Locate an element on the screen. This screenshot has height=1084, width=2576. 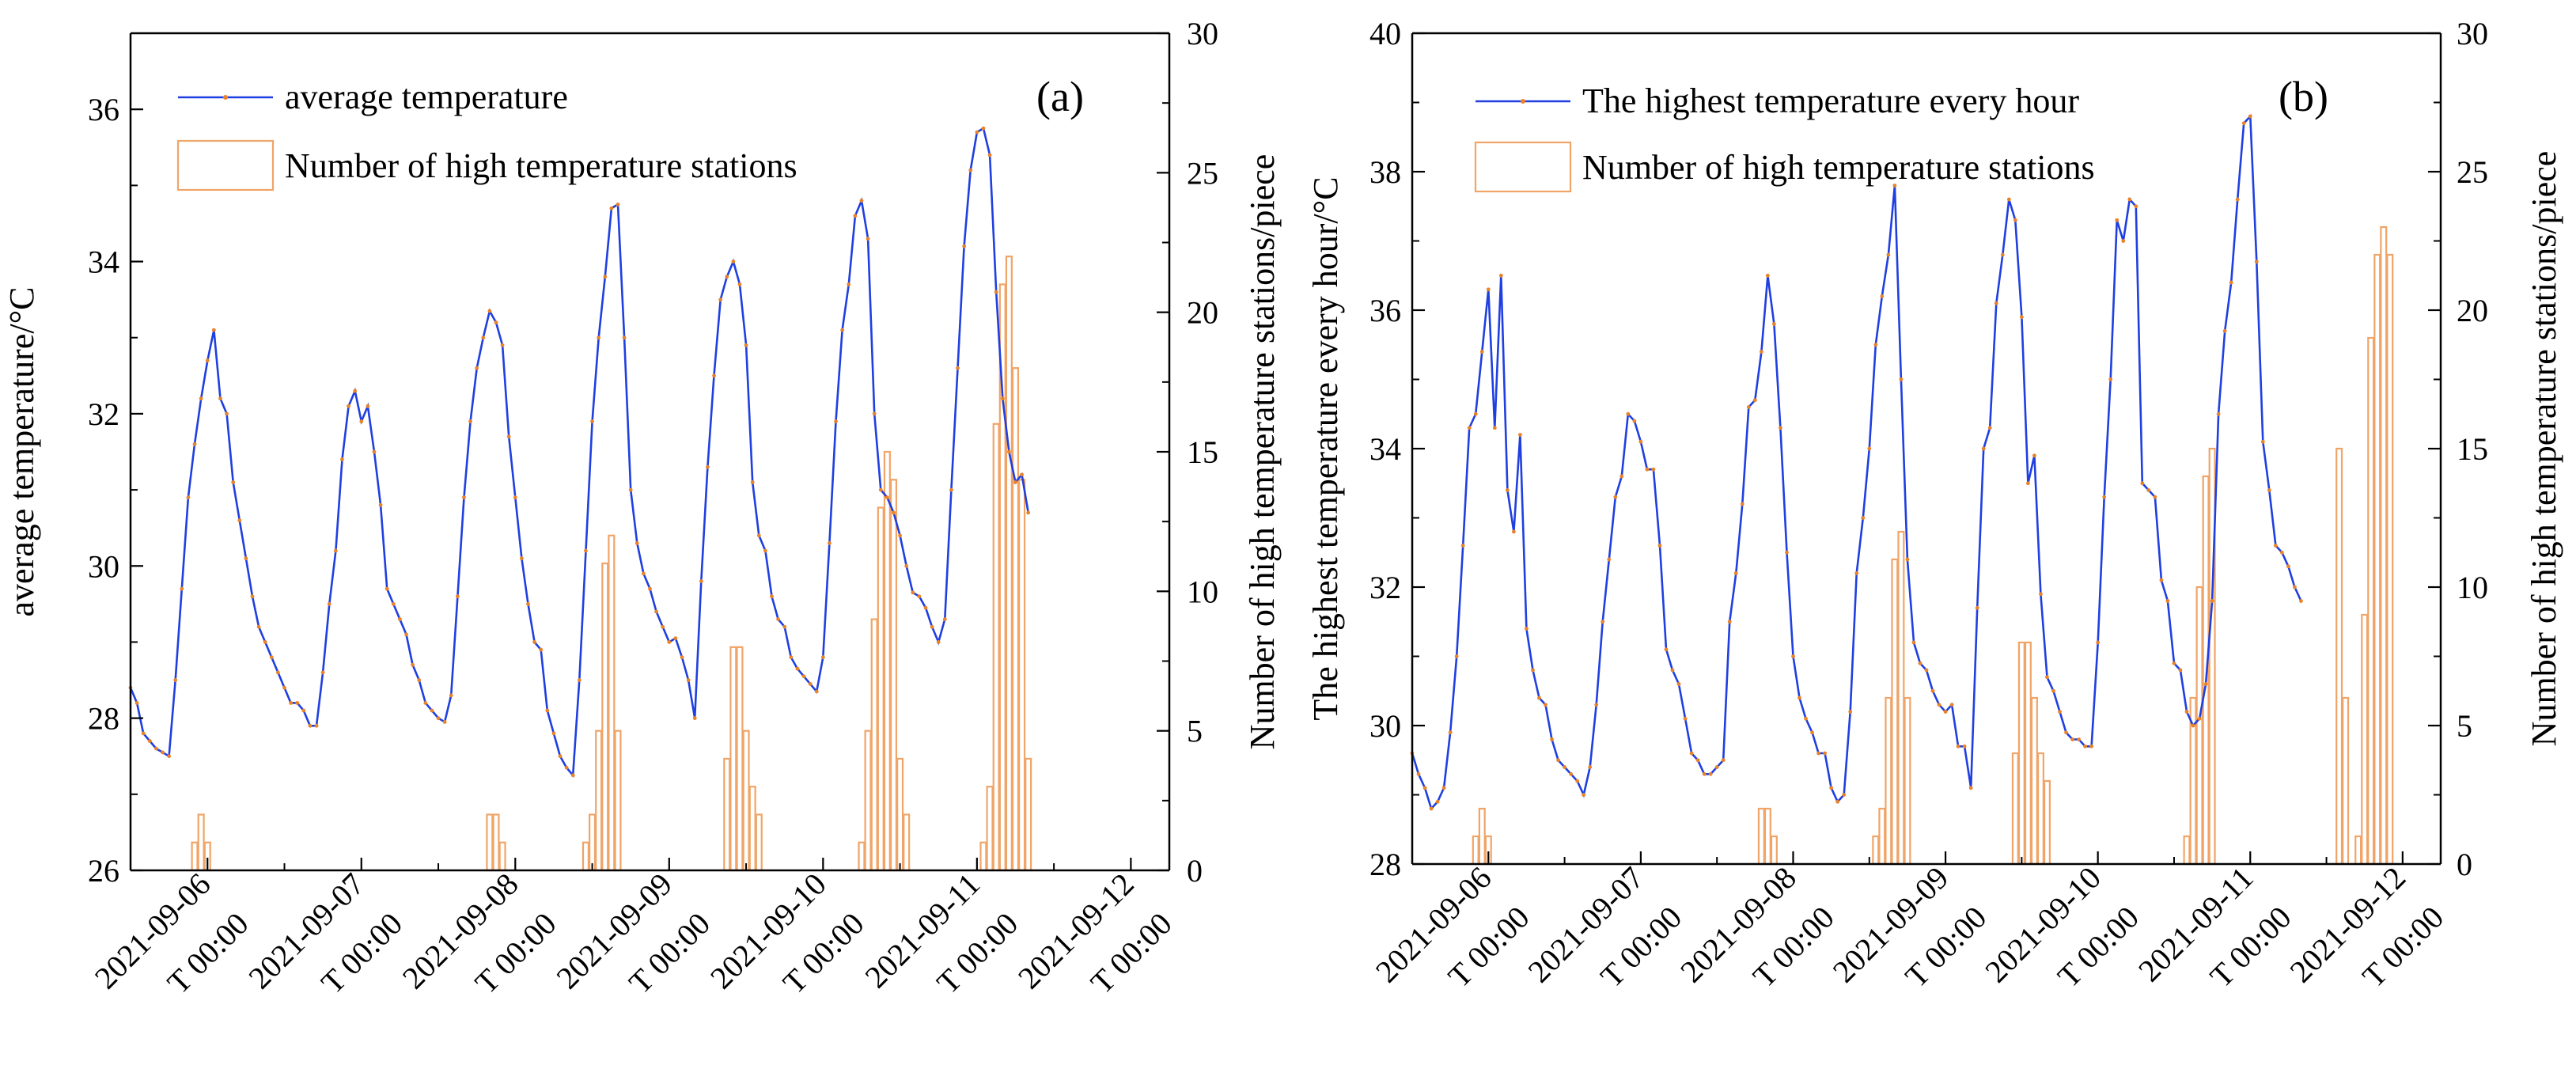
left-tick-label: 28 is located at coordinates (1385, 865).